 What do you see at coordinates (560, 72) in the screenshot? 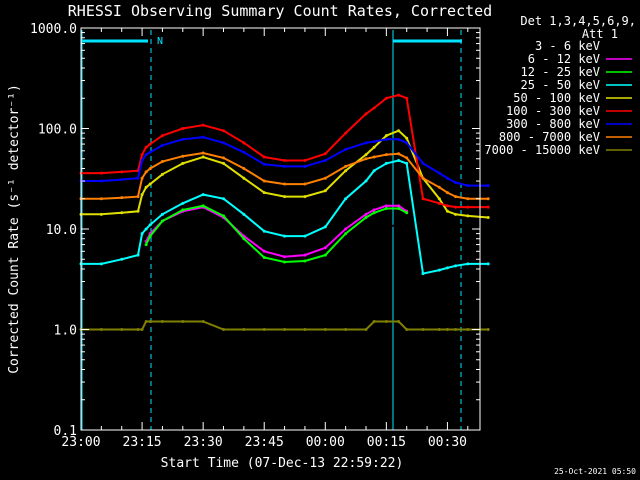
I see `legend-label: 12 - 25 keV` at bounding box center [560, 72].